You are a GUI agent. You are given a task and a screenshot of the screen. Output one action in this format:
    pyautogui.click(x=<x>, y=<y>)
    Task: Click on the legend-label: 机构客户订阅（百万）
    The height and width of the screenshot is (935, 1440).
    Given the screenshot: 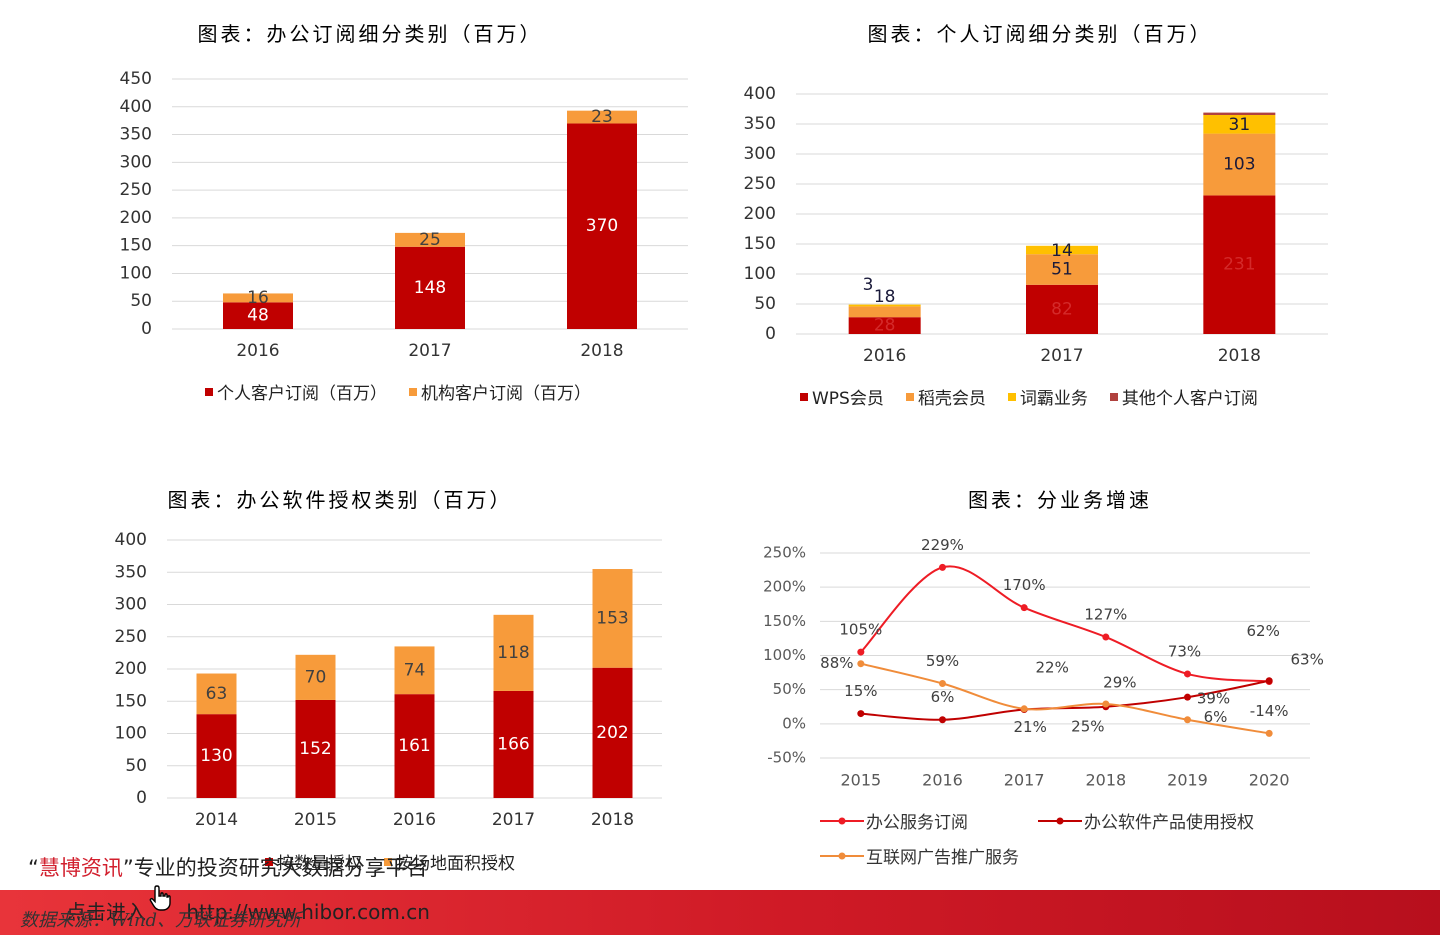 What is the action you would take?
    pyautogui.click(x=506, y=394)
    